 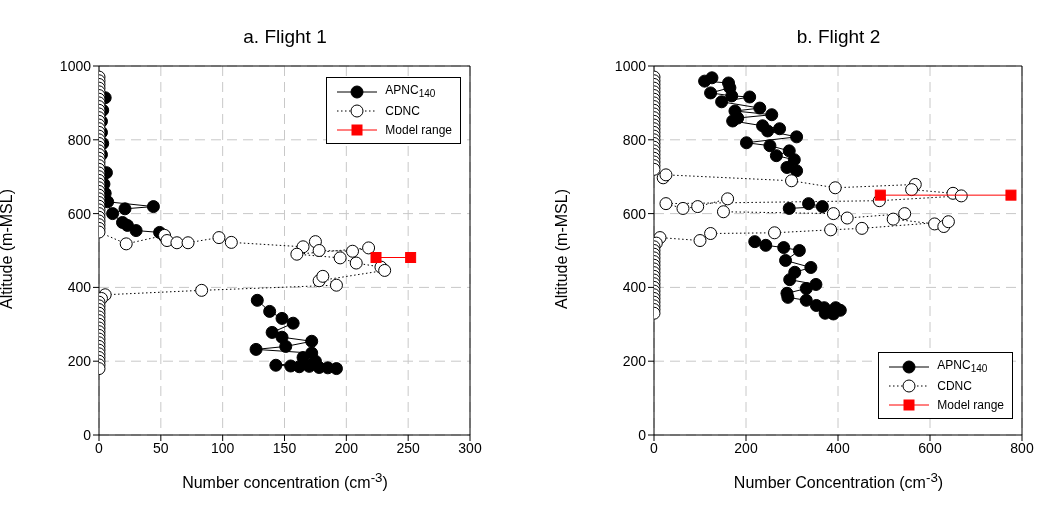 What do you see at coordinates (930, 447) in the screenshot?
I see `x-tick-label: 600` at bounding box center [930, 447].